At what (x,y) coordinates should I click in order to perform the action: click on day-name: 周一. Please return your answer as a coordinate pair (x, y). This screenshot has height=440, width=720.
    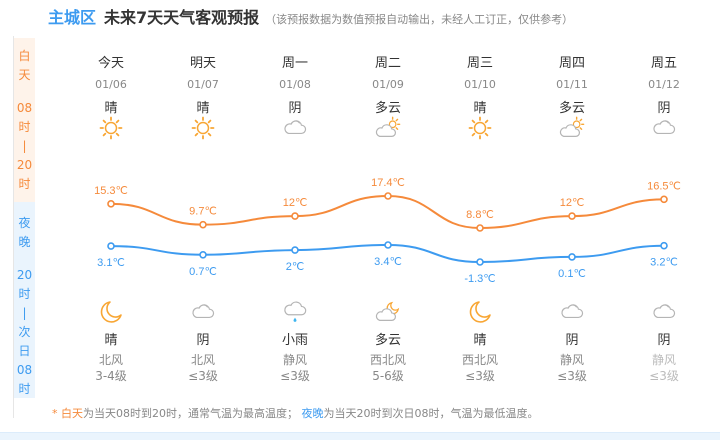
    Looking at the image, I should click on (294, 63).